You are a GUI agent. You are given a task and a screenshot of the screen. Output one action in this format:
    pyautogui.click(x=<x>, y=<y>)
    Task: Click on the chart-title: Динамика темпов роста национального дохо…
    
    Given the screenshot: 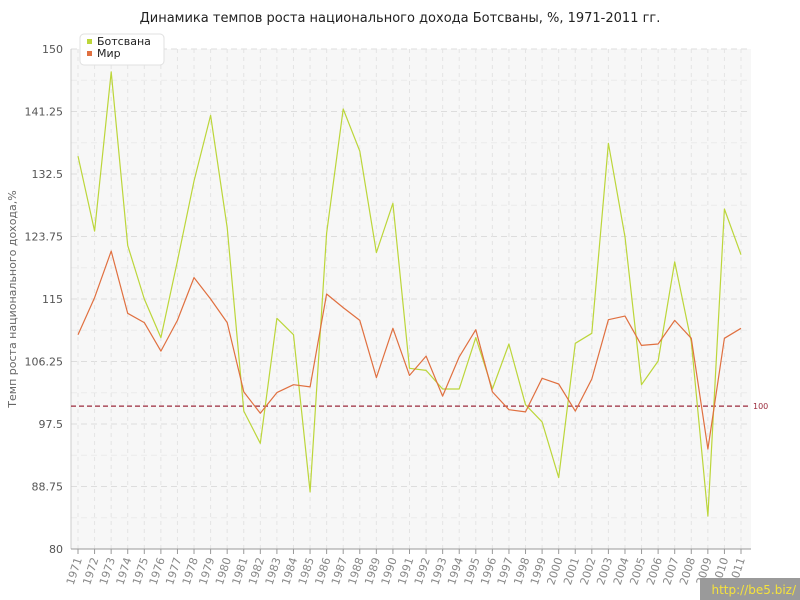 What is the action you would take?
    pyautogui.click(x=400, y=18)
    